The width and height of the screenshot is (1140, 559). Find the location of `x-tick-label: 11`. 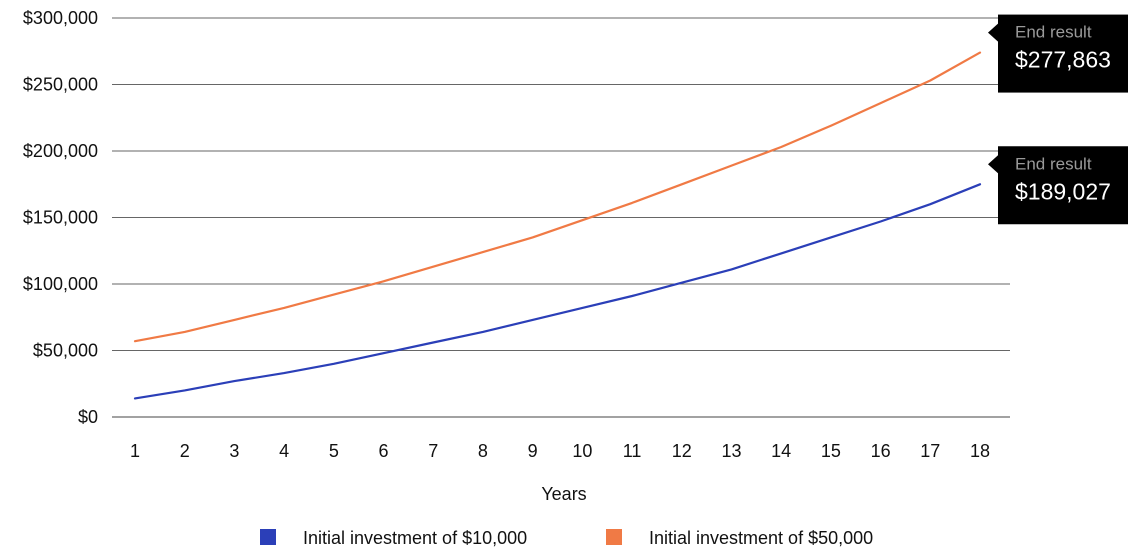

x-tick-label: 11 is located at coordinates (632, 451).